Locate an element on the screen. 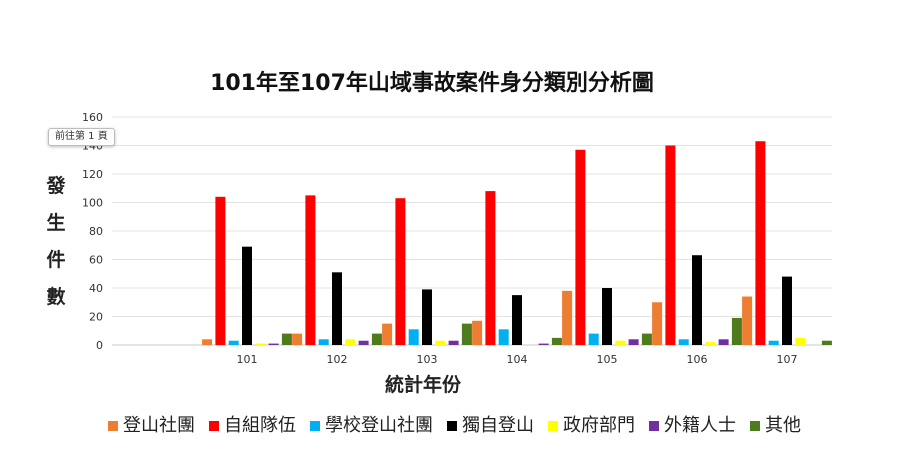 Image resolution: width=900 pixels, height=474 pixels. legend-label: 學校登山社團 is located at coordinates (379, 425).